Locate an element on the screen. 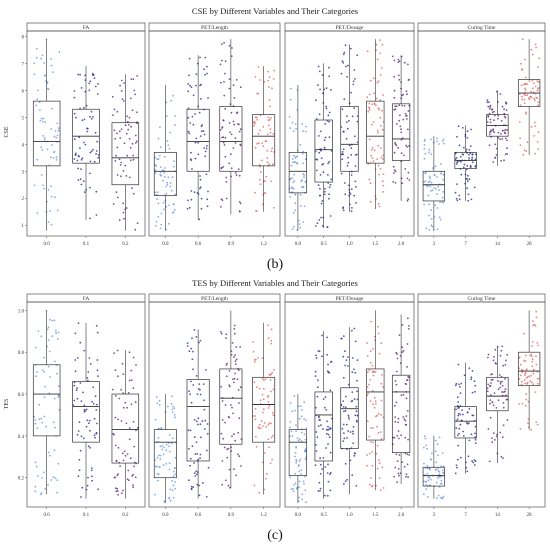 The image size is (550, 552). x-tick-label: 0.5 is located at coordinates (324, 244).